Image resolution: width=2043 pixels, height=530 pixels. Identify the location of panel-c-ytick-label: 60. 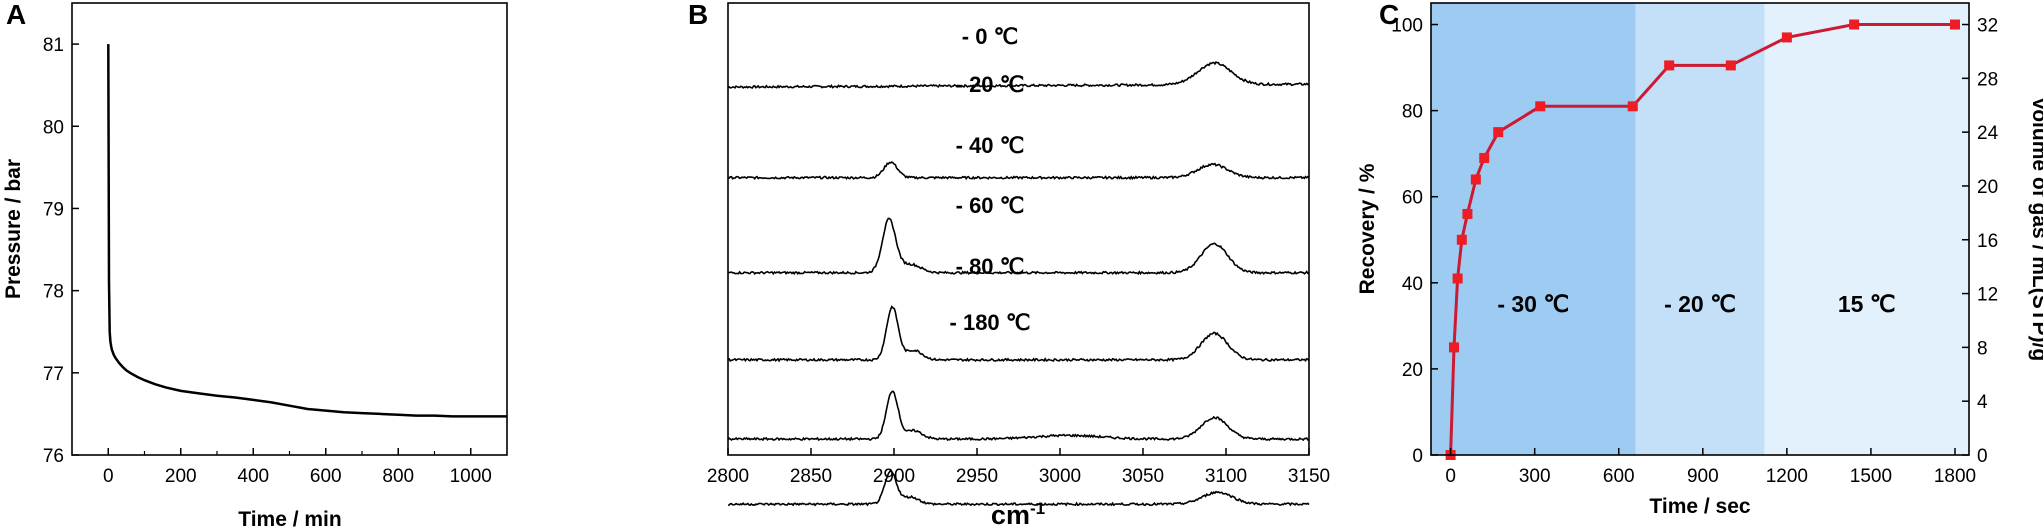
(1412, 198).